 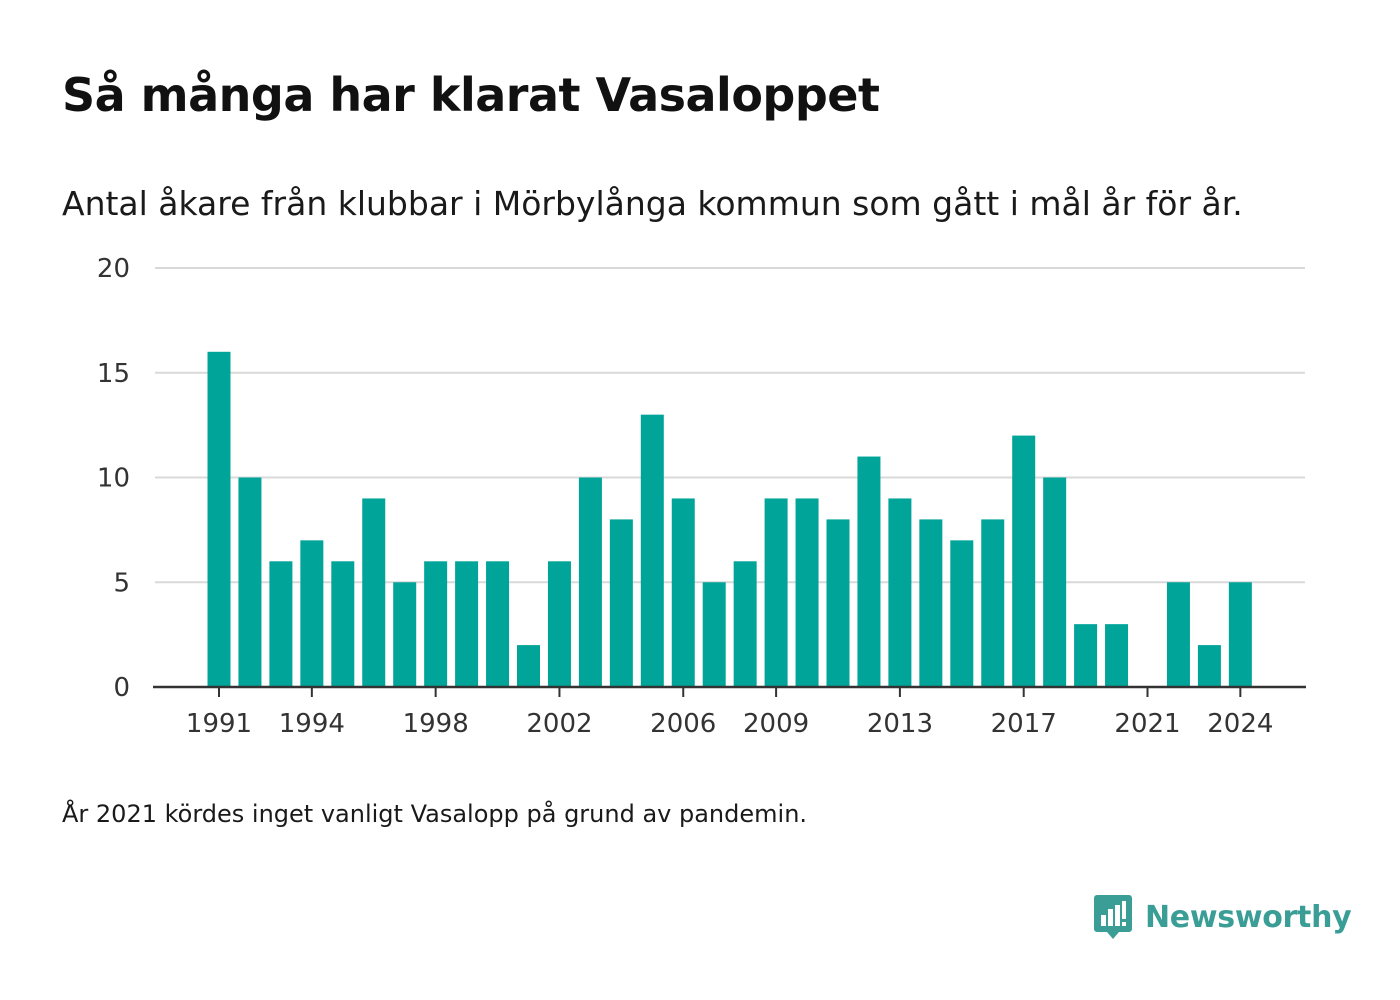 What do you see at coordinates (652, 550) in the screenshot?
I see `bar-2005` at bounding box center [652, 550].